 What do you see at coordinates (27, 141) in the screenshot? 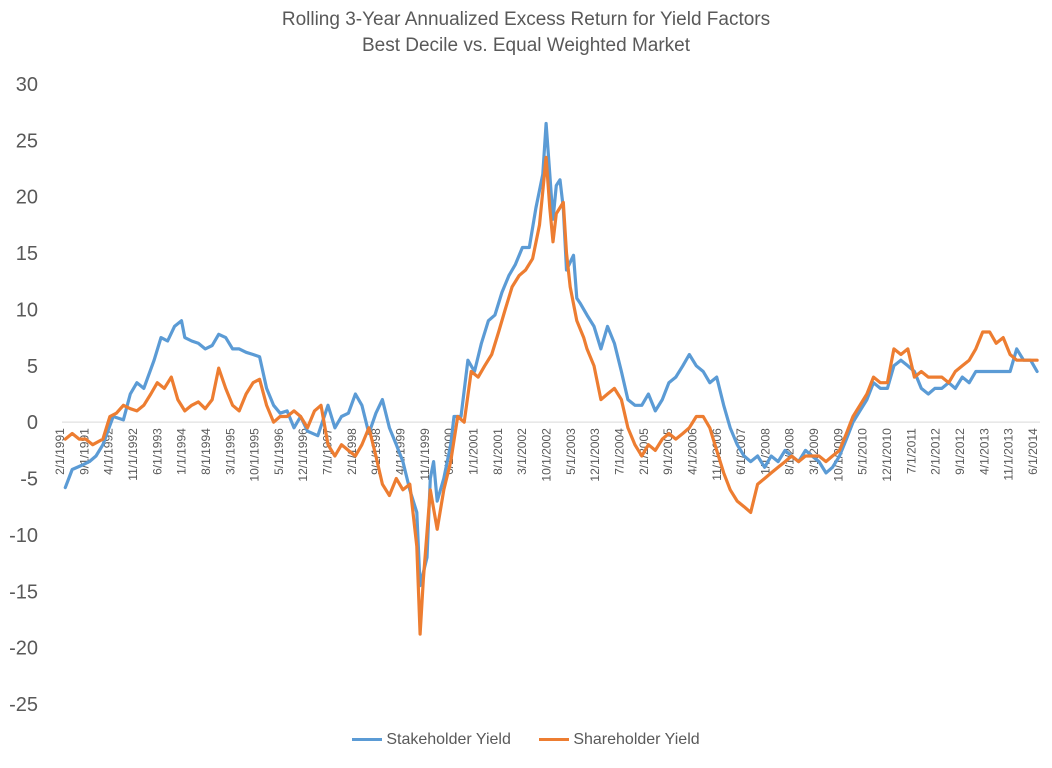
I see `y-tick-label: 25` at bounding box center [27, 141].